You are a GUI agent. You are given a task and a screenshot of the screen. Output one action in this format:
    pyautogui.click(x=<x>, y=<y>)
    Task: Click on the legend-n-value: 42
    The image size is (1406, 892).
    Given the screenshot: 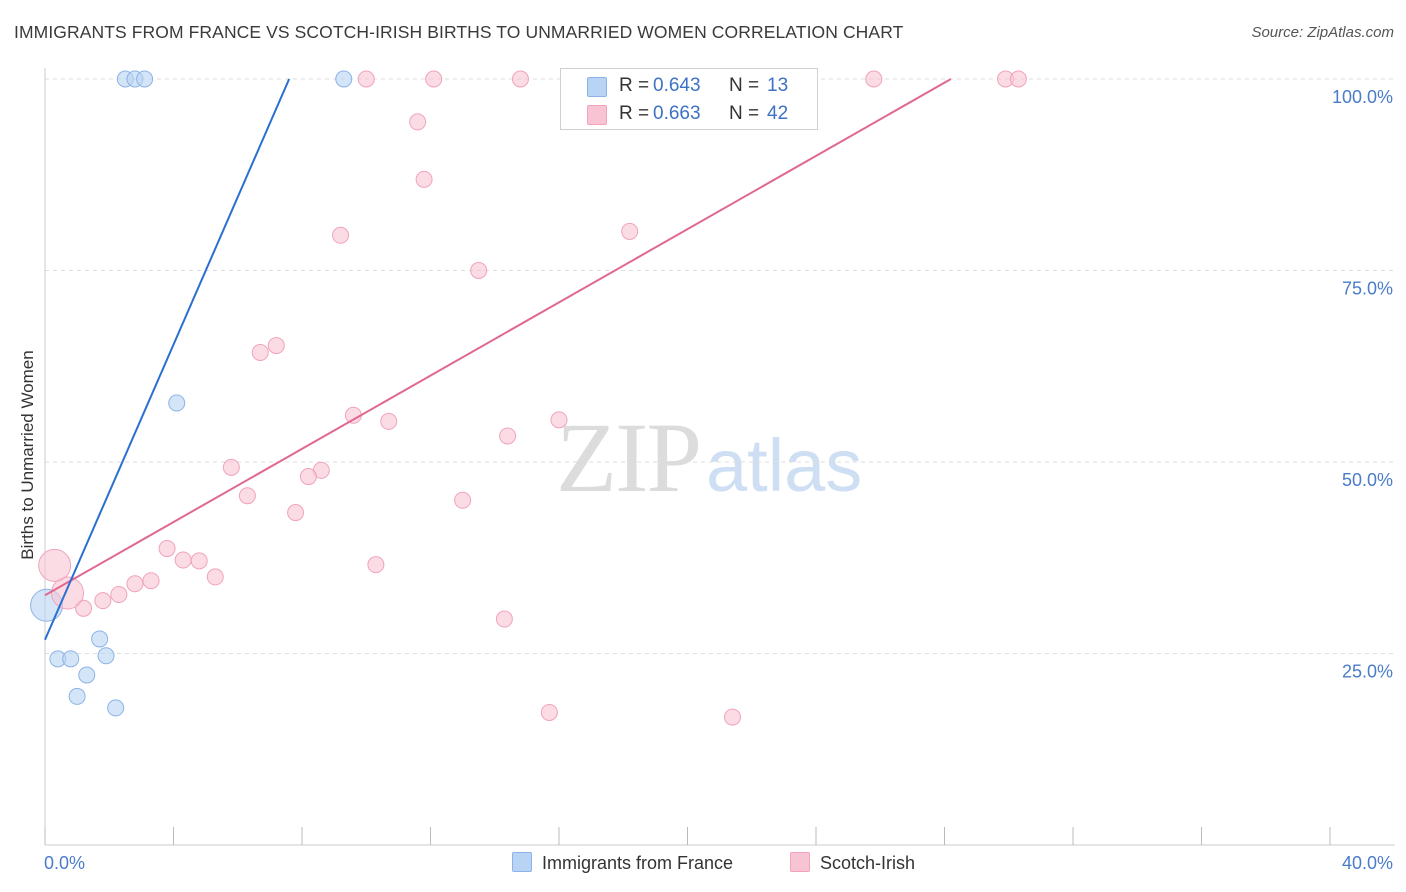 What is the action you would take?
    pyautogui.click(x=778, y=113)
    